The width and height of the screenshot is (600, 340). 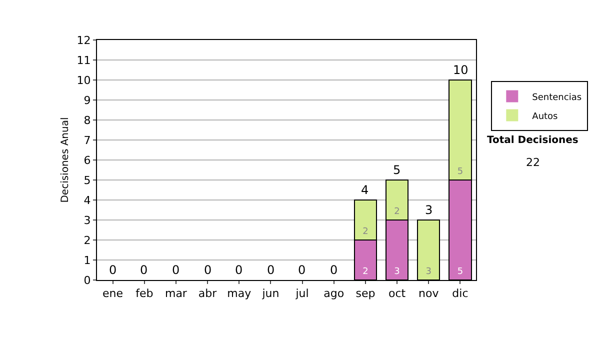 What do you see at coordinates (87, 100) in the screenshot?
I see `y-tick-label: 9` at bounding box center [87, 100].